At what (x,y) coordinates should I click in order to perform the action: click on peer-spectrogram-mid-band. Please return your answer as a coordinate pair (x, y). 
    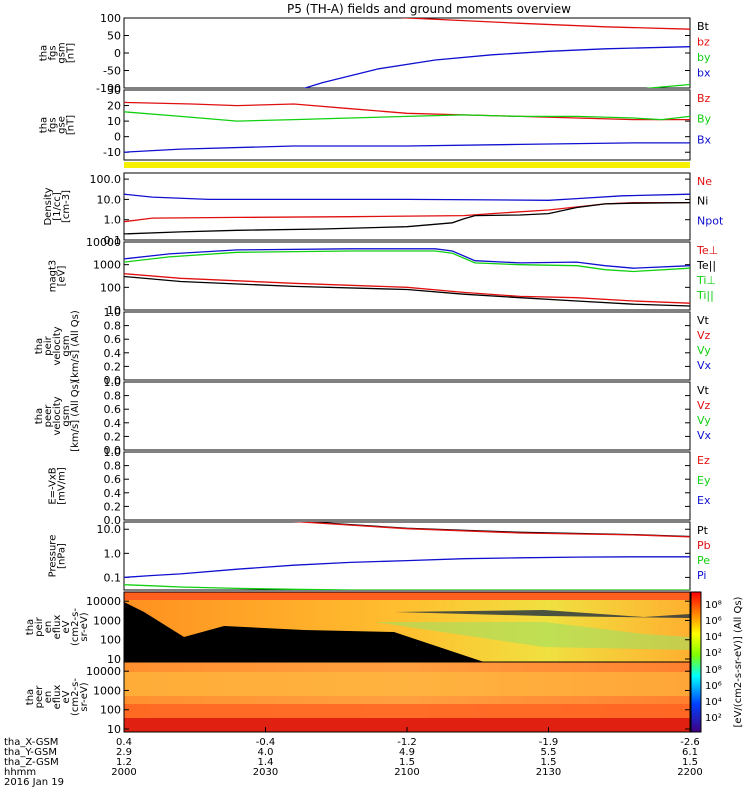
    Looking at the image, I should click on (407, 711).